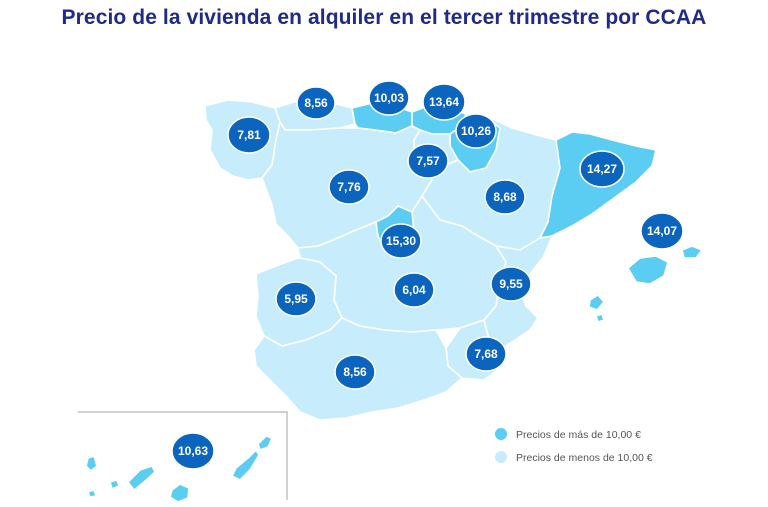  What do you see at coordinates (648, 270) in the screenshot?
I see `region-baleares-mallorca` at bounding box center [648, 270].